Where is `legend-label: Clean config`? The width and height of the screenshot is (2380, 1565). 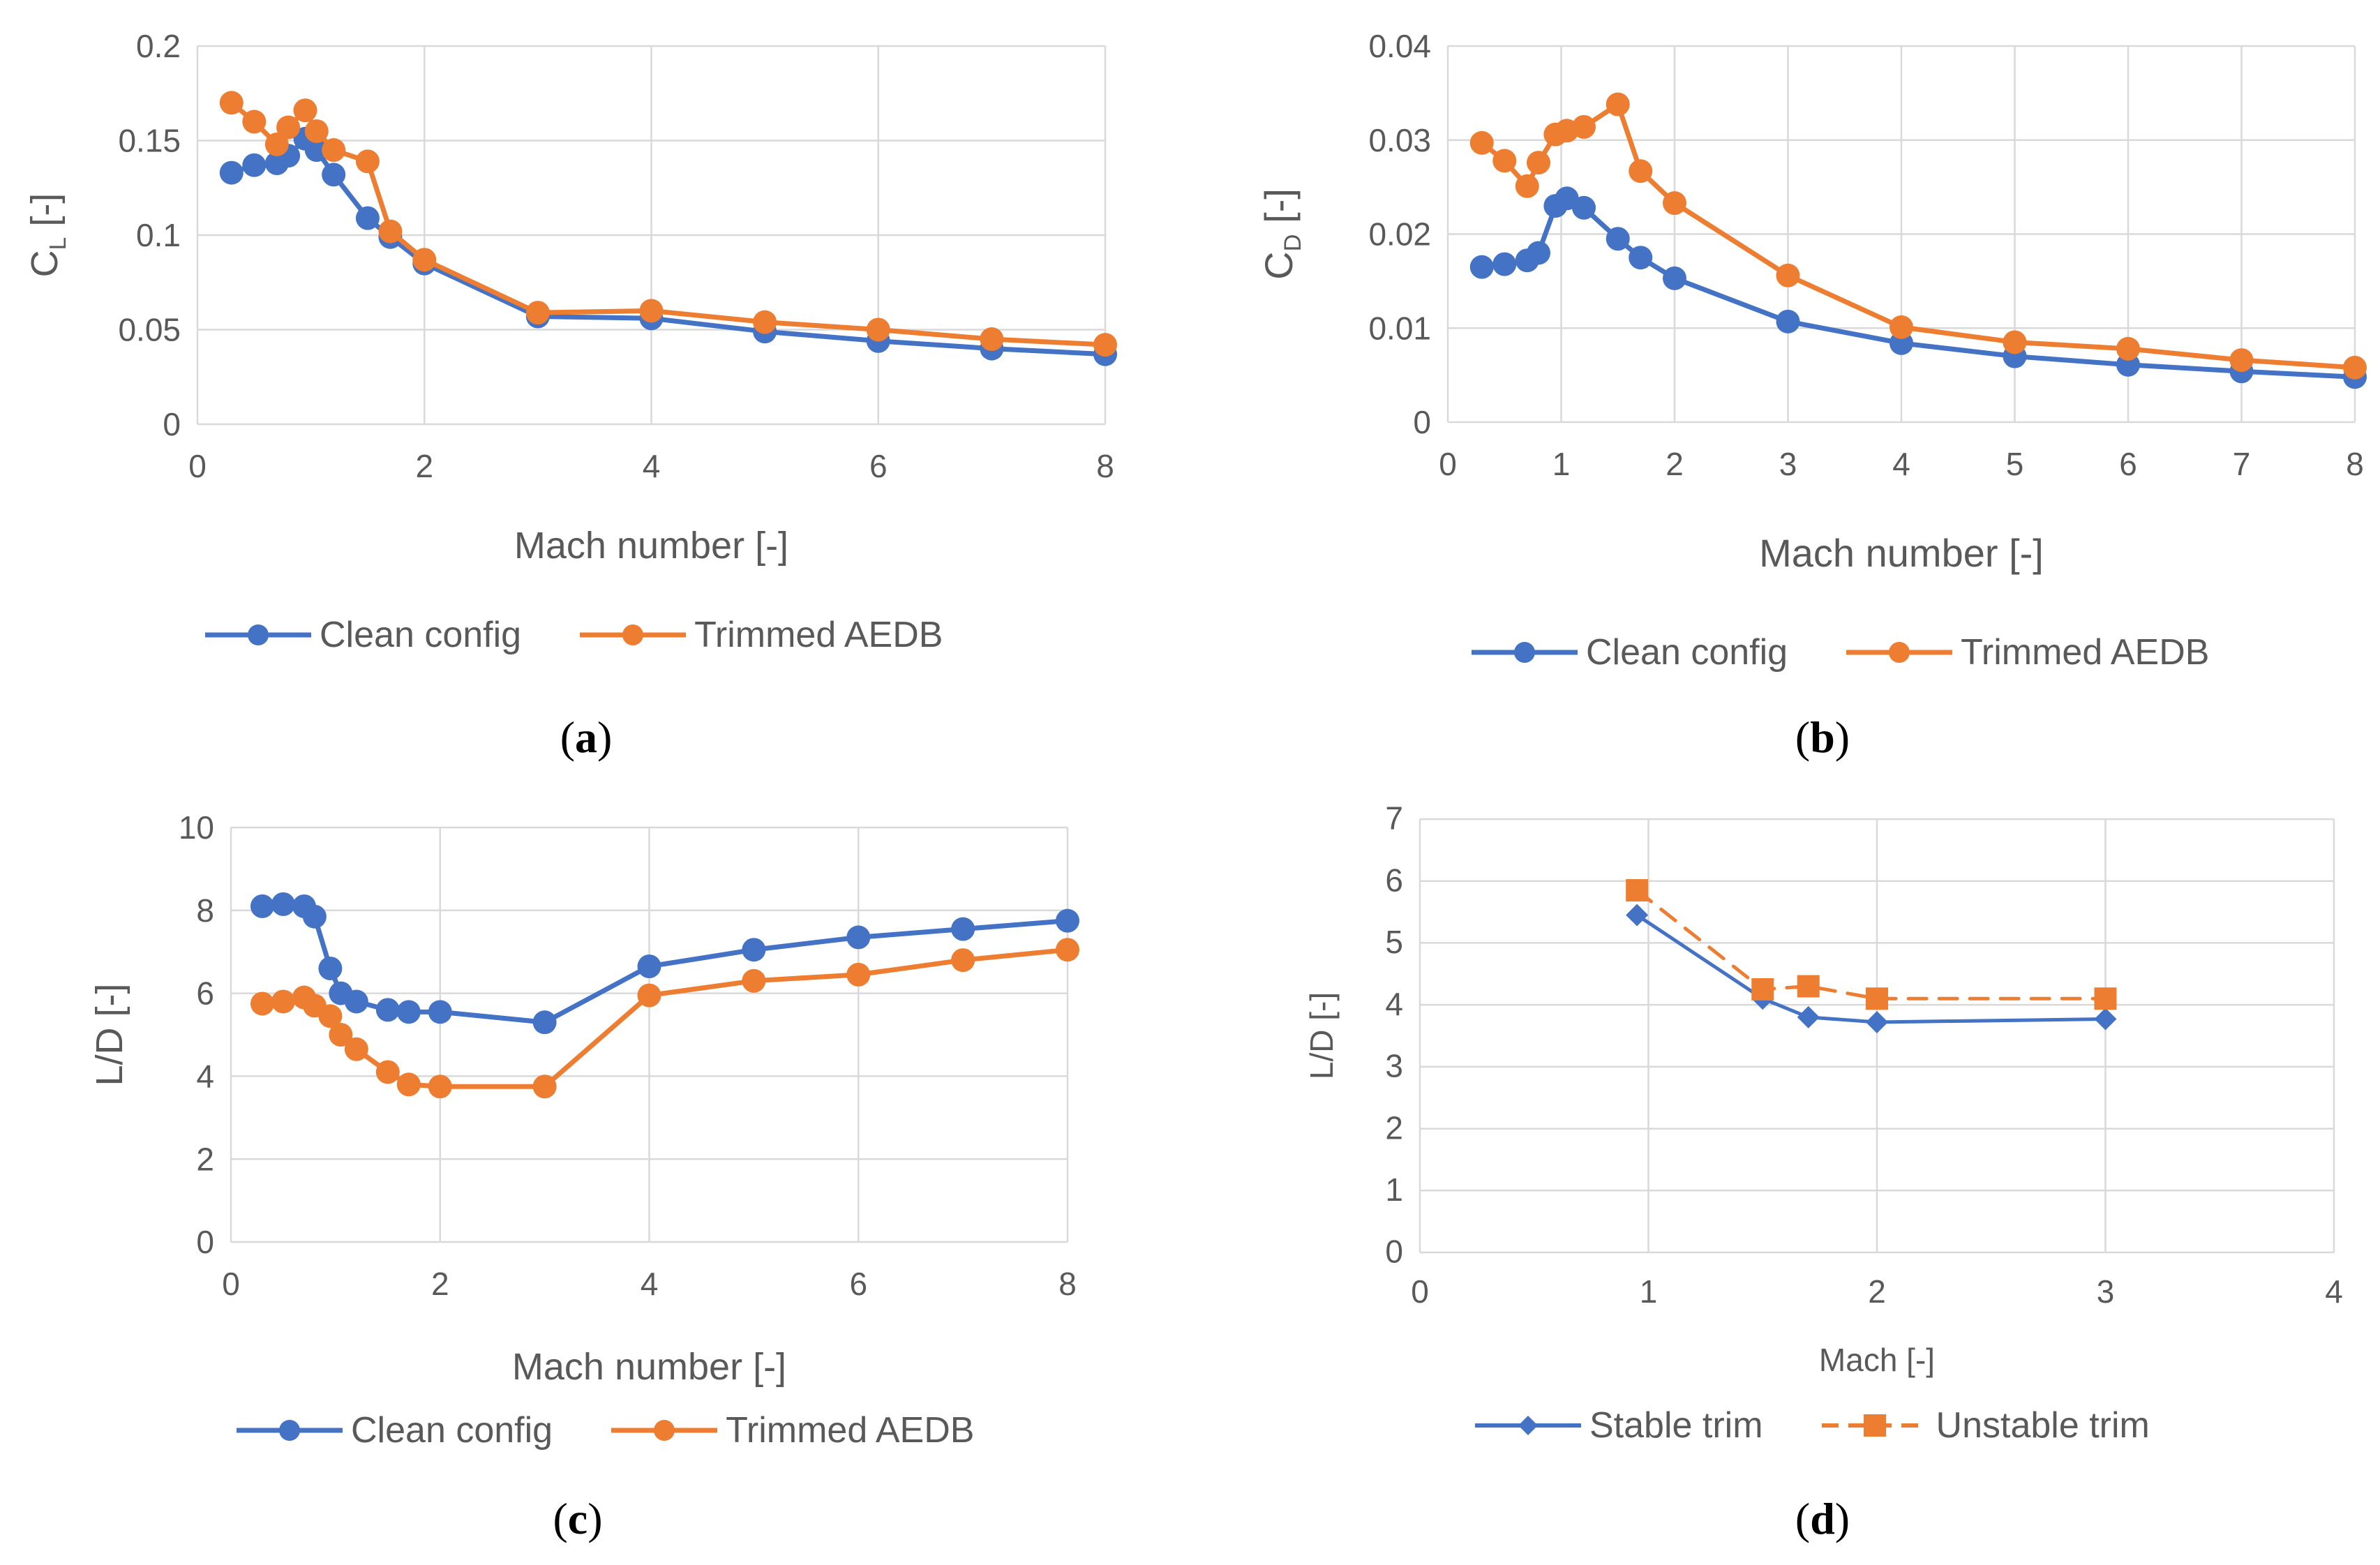
legend-label: Clean config is located at coordinates (452, 1430).